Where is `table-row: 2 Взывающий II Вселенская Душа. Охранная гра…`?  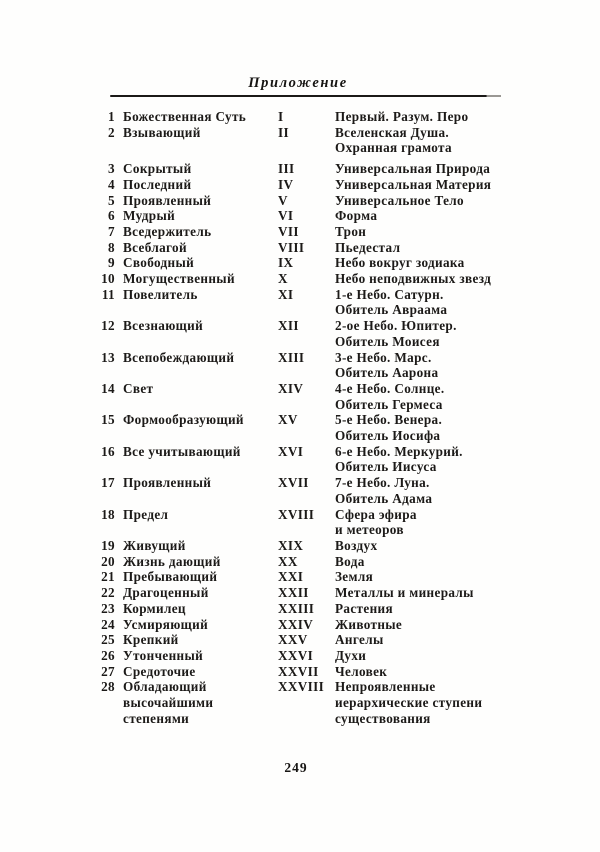
table-row: 2 Взывающий II Вселенская Душа. Охранная гра… is located at coordinates (310, 140).